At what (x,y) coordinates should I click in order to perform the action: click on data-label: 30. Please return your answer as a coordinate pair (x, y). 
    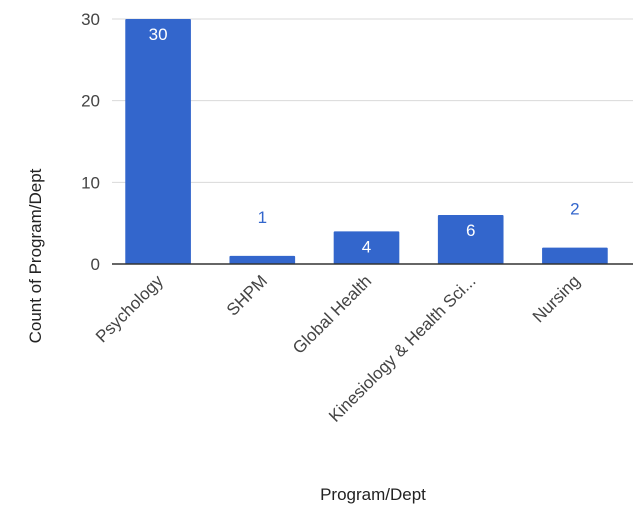
    Looking at the image, I should click on (158, 34).